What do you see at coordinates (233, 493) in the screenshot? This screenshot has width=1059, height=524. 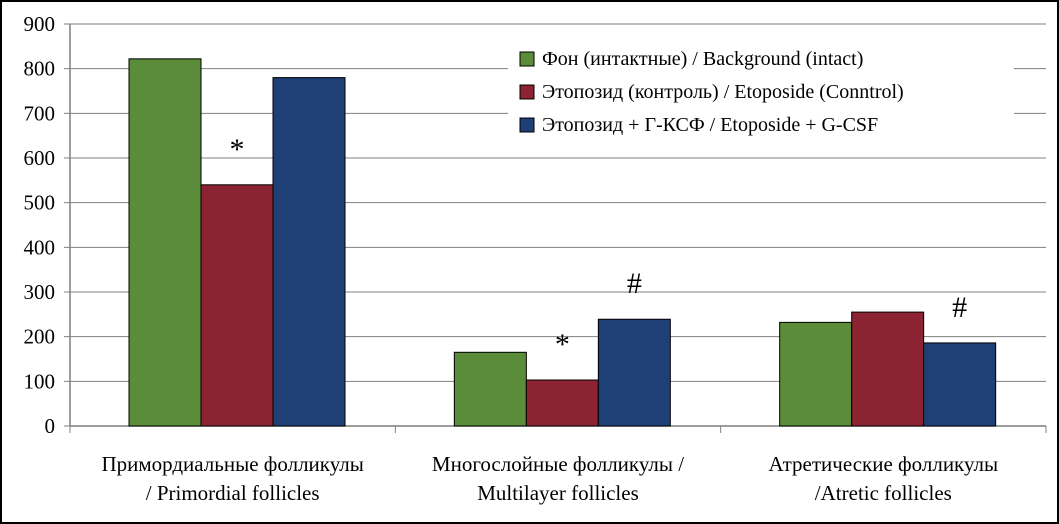 I see `x-category-label: / Primordial follicles` at bounding box center [233, 493].